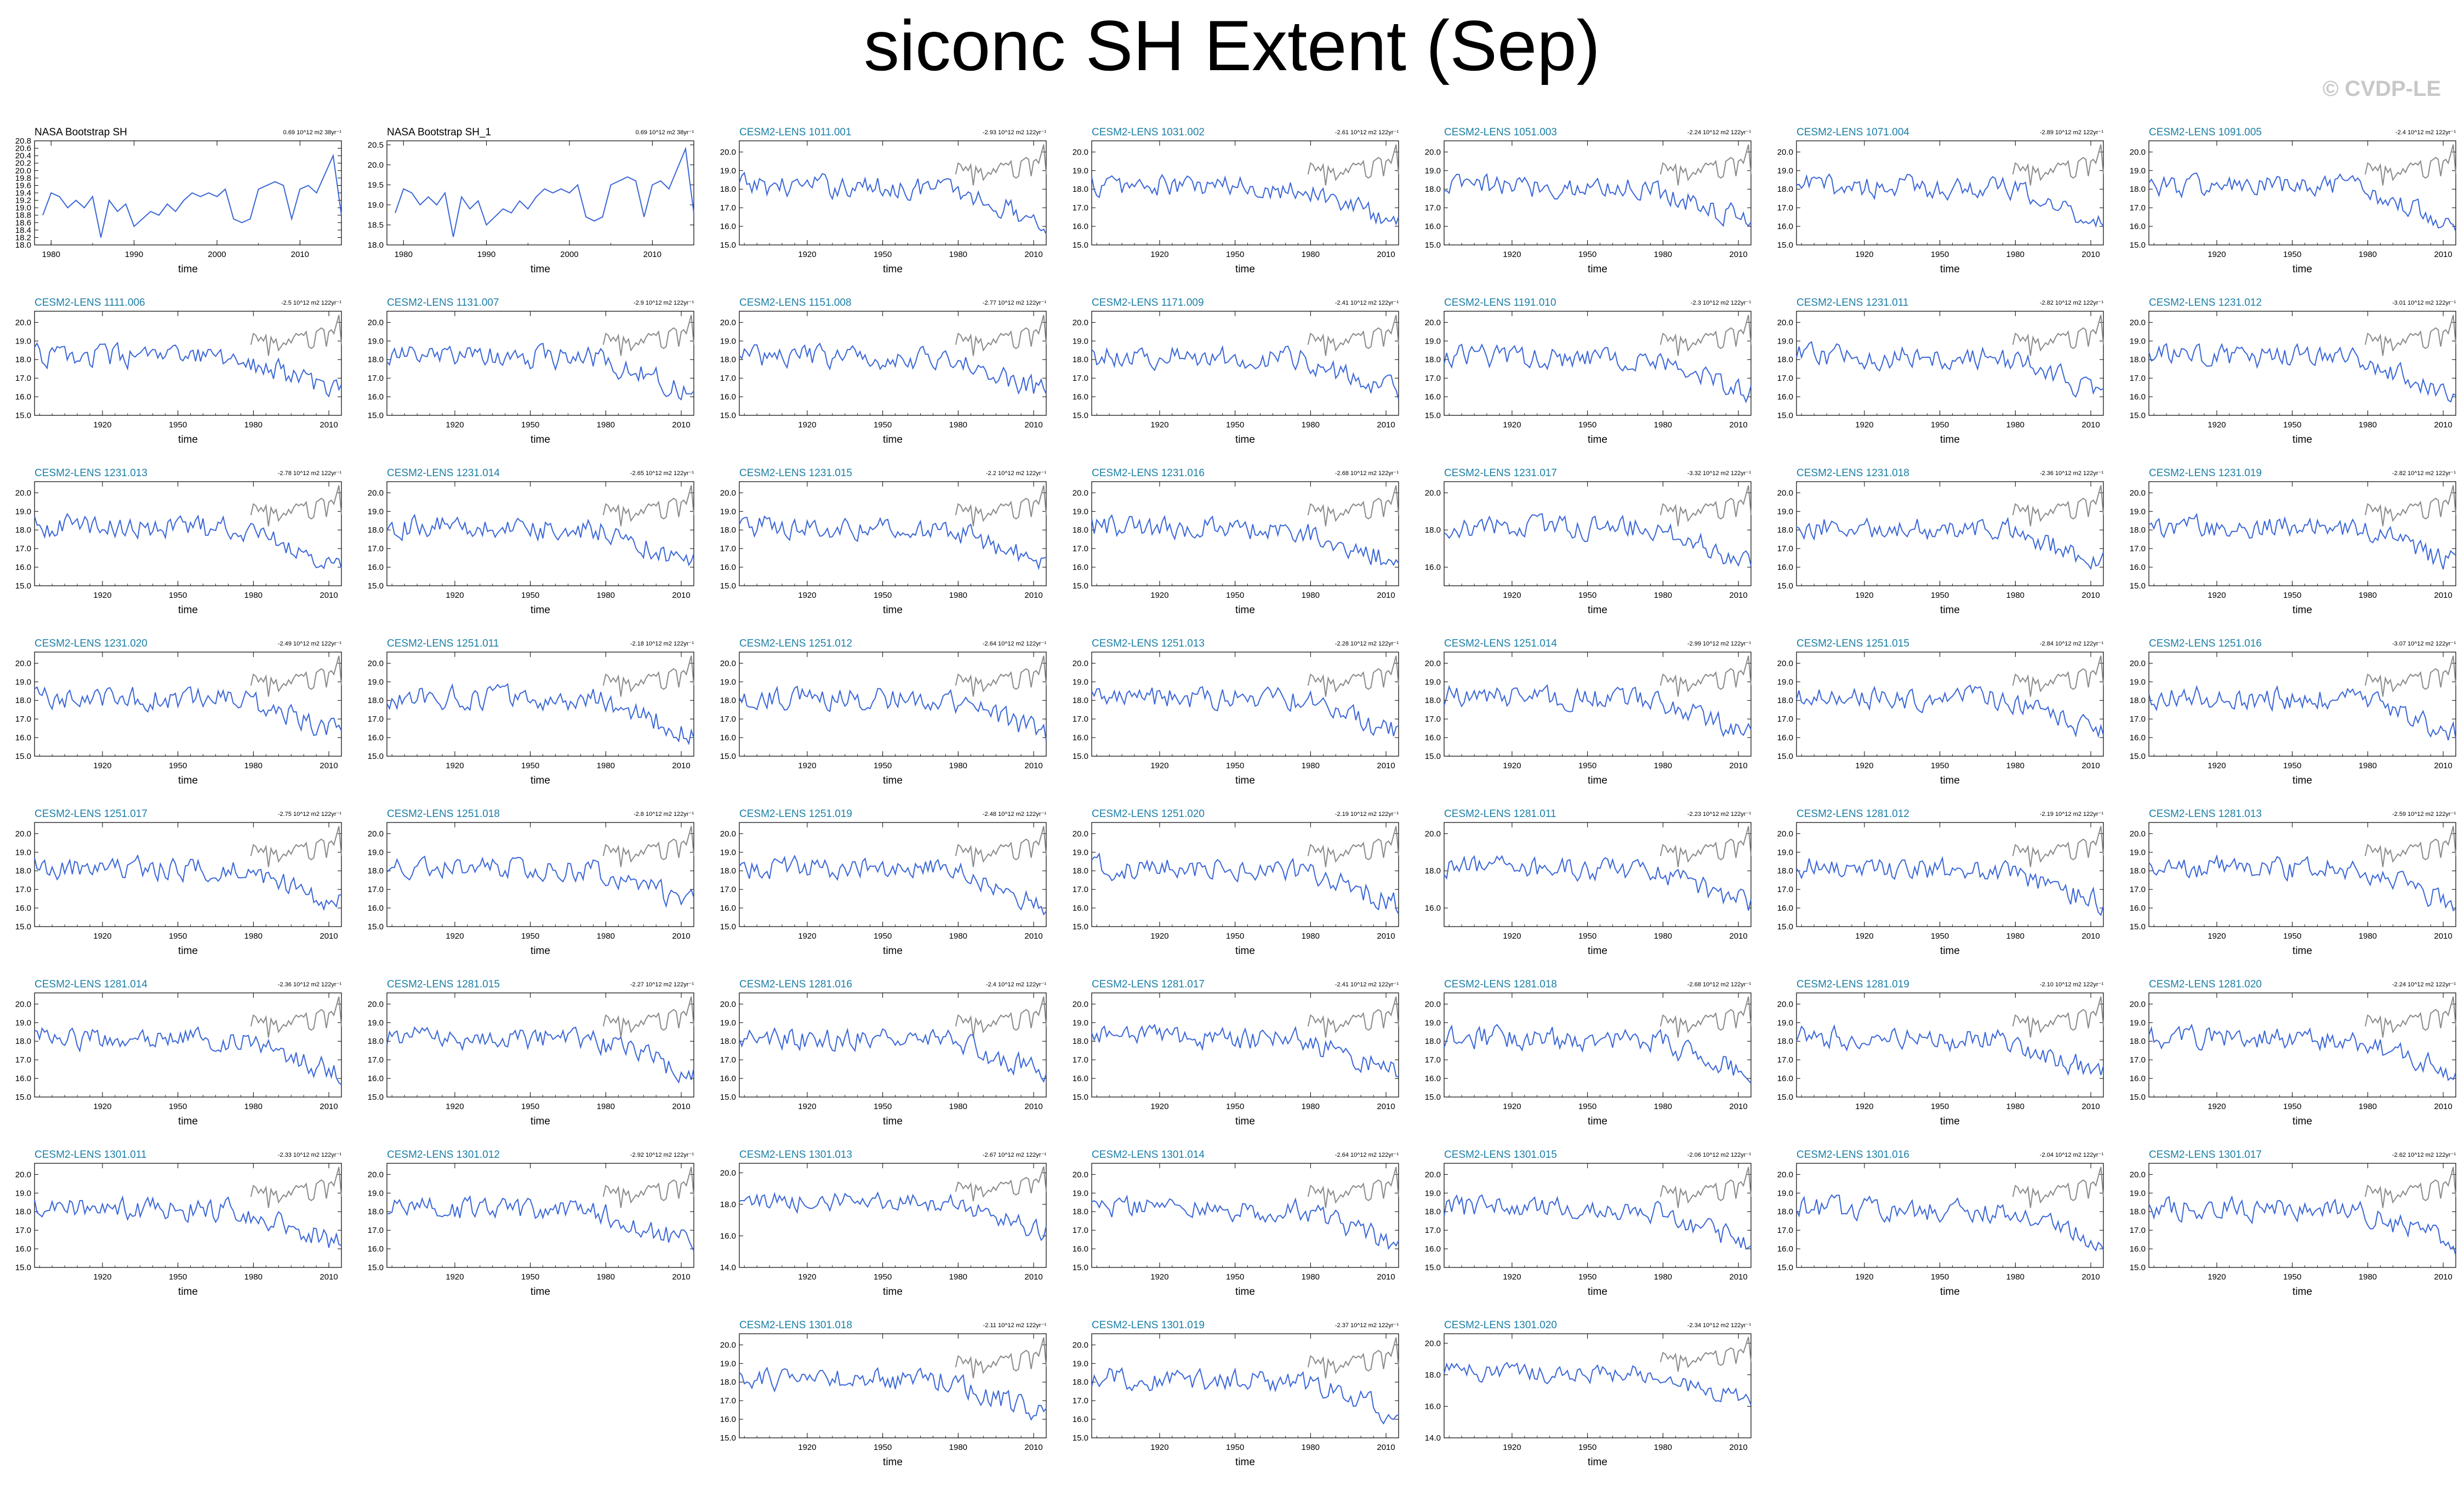  What do you see at coordinates (1014, 815) in the screenshot?
I see `trend-label: -2.48 10^12 m2 122yr⁻¹` at bounding box center [1014, 815].